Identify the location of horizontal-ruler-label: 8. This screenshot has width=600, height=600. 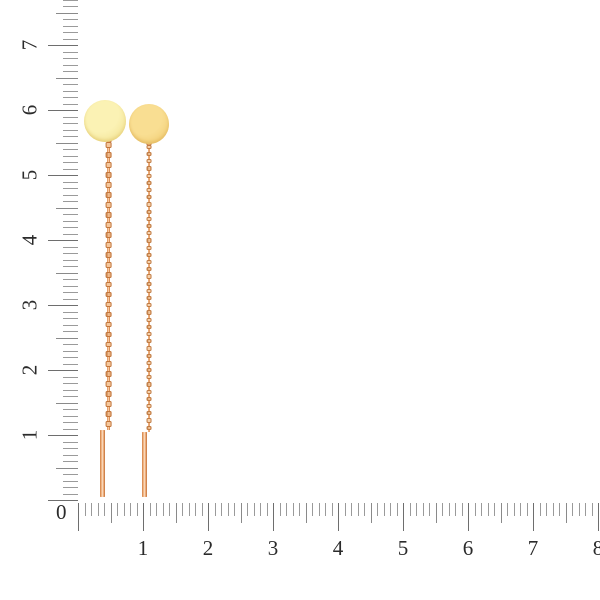
(596, 548).